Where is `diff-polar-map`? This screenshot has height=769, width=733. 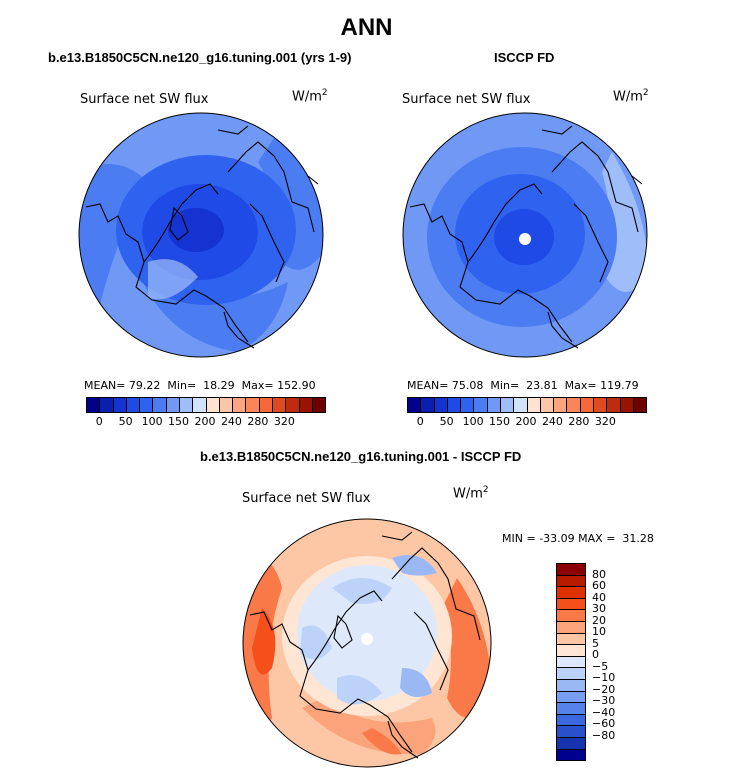 diff-polar-map is located at coordinates (367, 643).